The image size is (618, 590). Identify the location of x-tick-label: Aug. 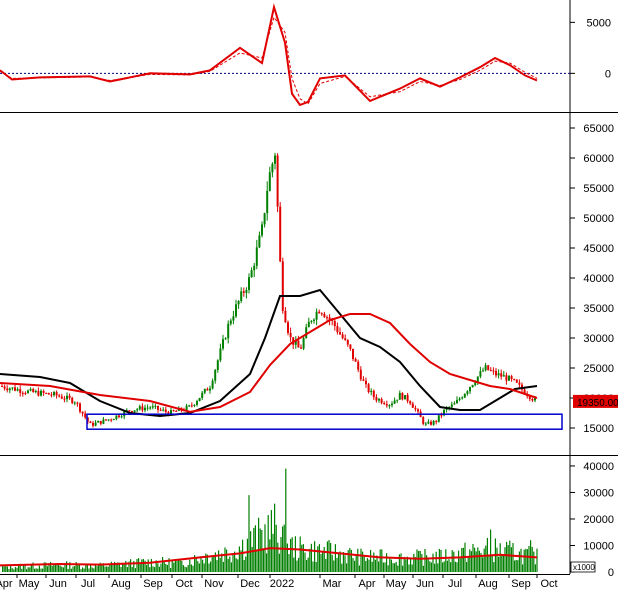
(488, 584).